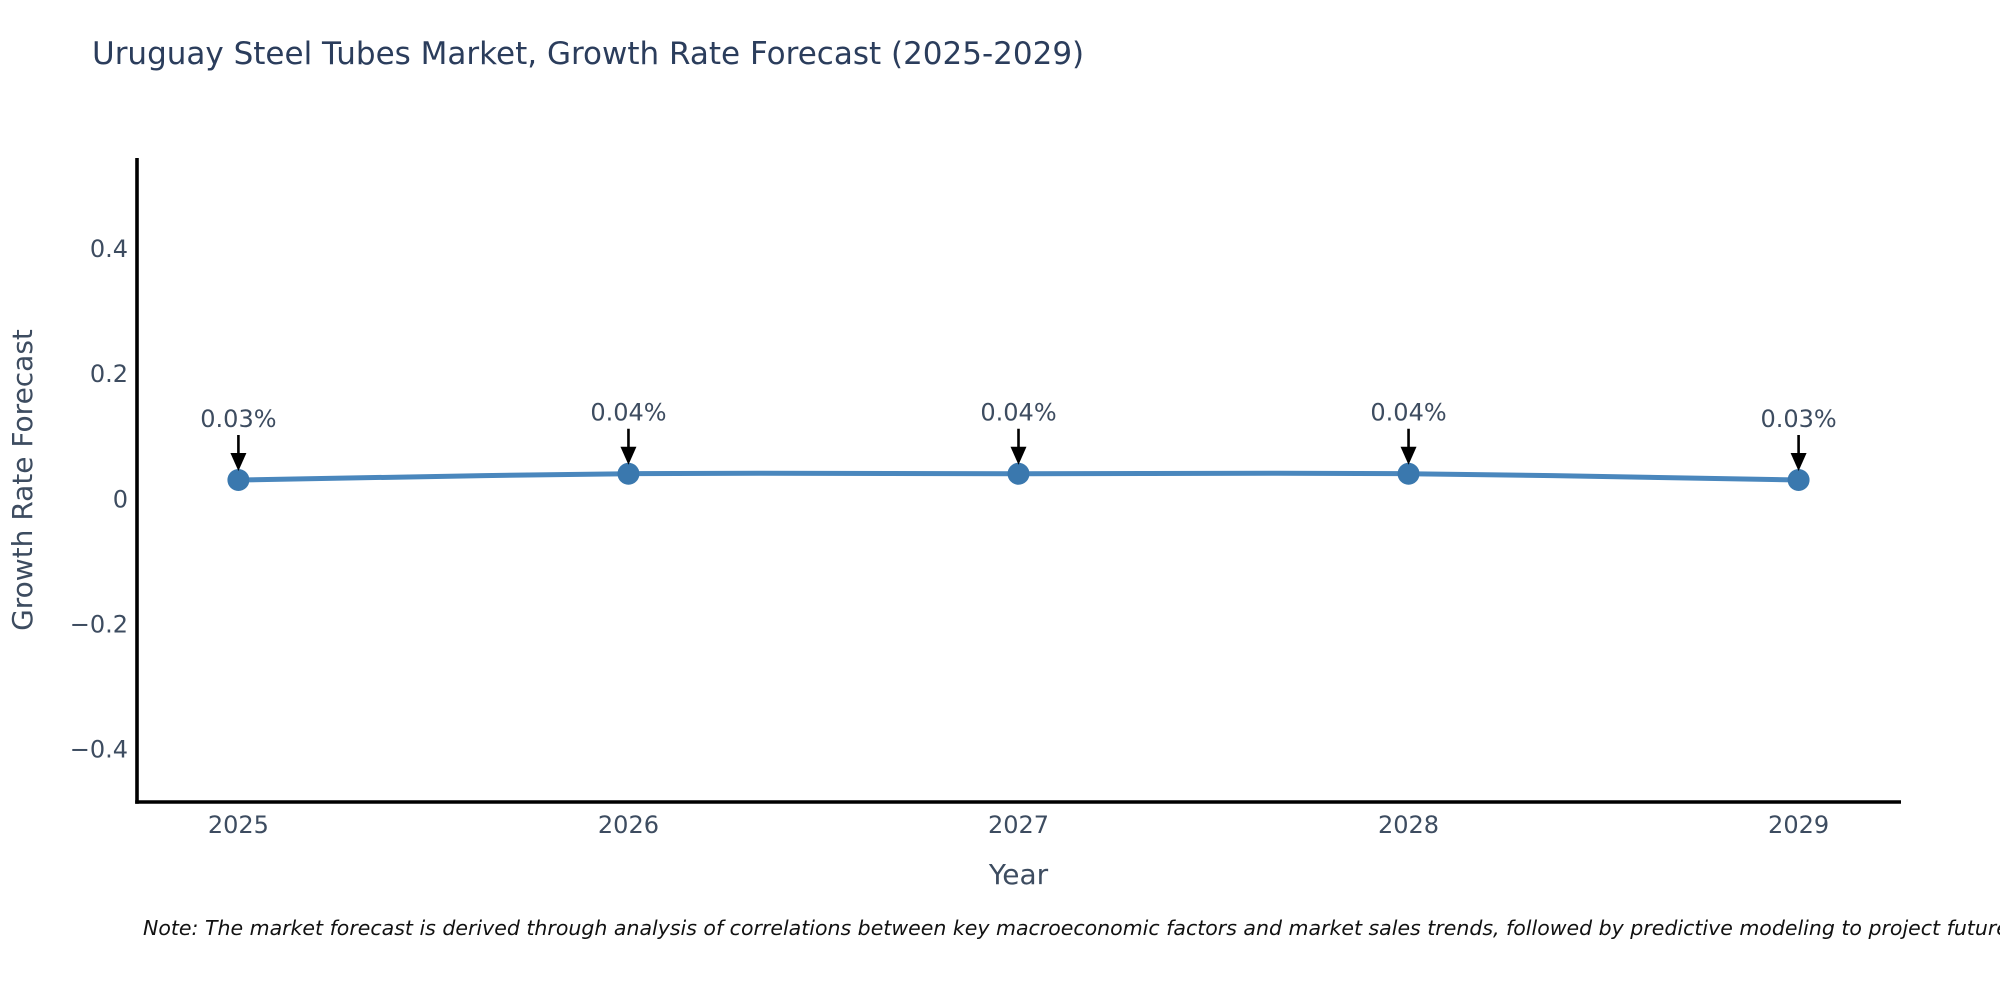  Describe the element at coordinates (1798, 825) in the screenshot. I see `x-tick-label: 2029` at that location.